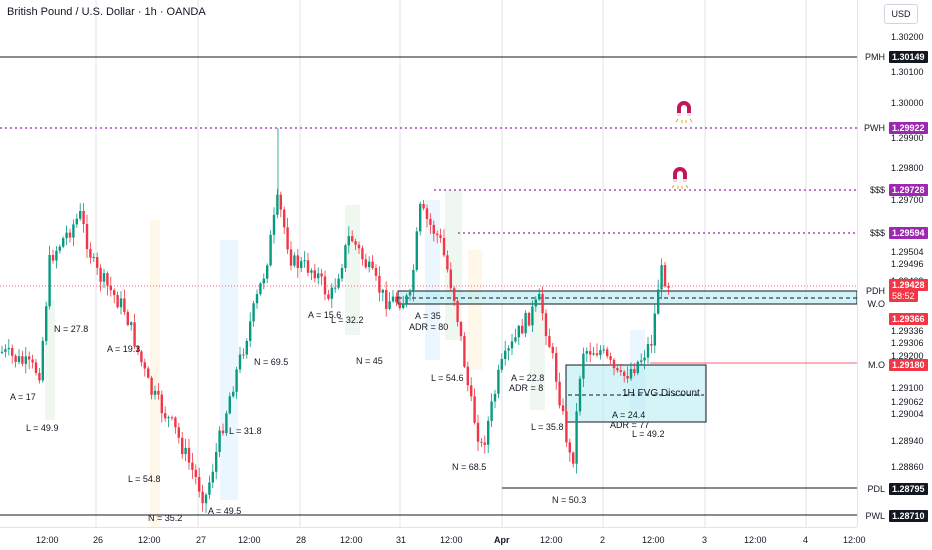 This screenshot has width=932, height=550. What do you see at coordinates (908, 233) in the screenshot?
I see `sss2-price-badge: 1.29594` at bounding box center [908, 233].